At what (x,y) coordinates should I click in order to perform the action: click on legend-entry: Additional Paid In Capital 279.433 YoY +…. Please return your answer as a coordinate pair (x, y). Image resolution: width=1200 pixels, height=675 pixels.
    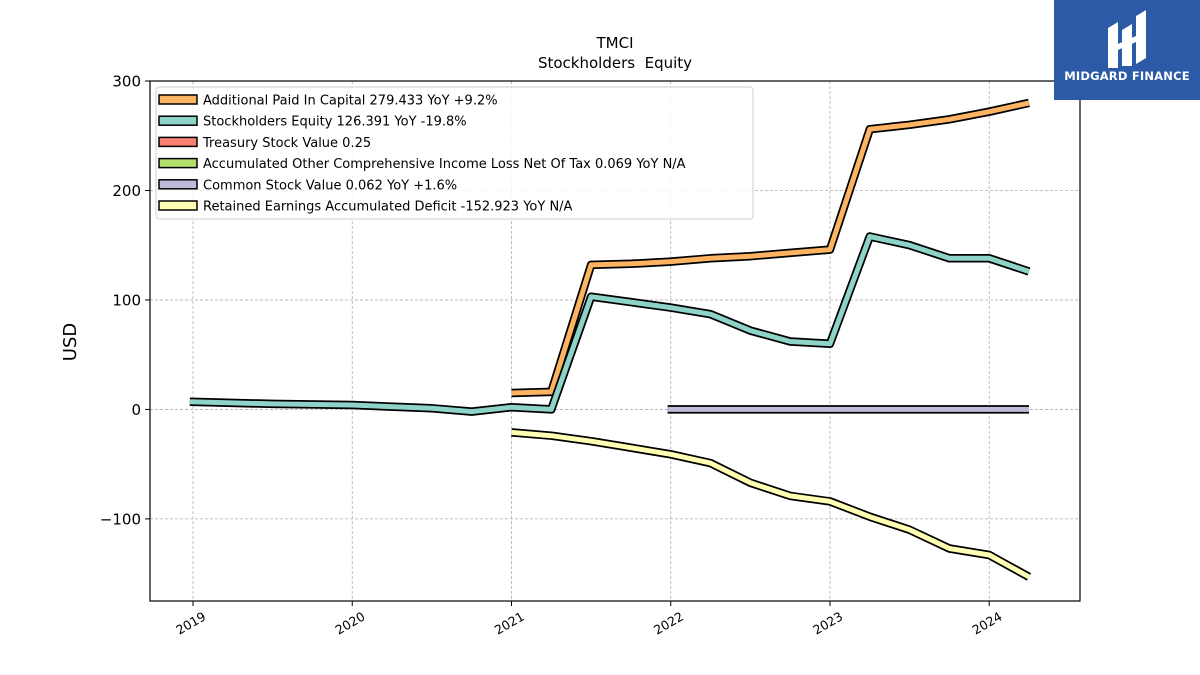
    Looking at the image, I should click on (328, 101).